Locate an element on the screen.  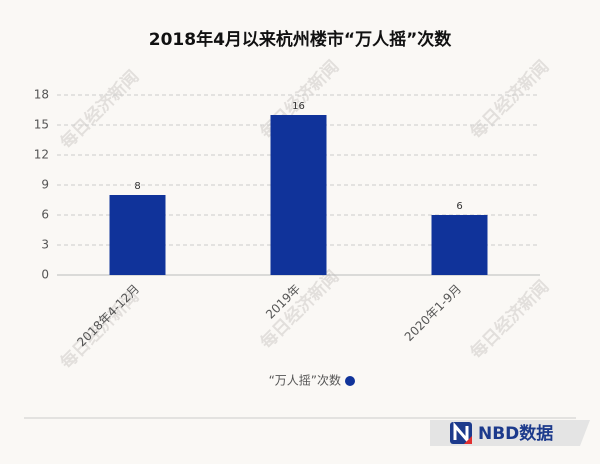
data-label: 8 is located at coordinates (137, 186).